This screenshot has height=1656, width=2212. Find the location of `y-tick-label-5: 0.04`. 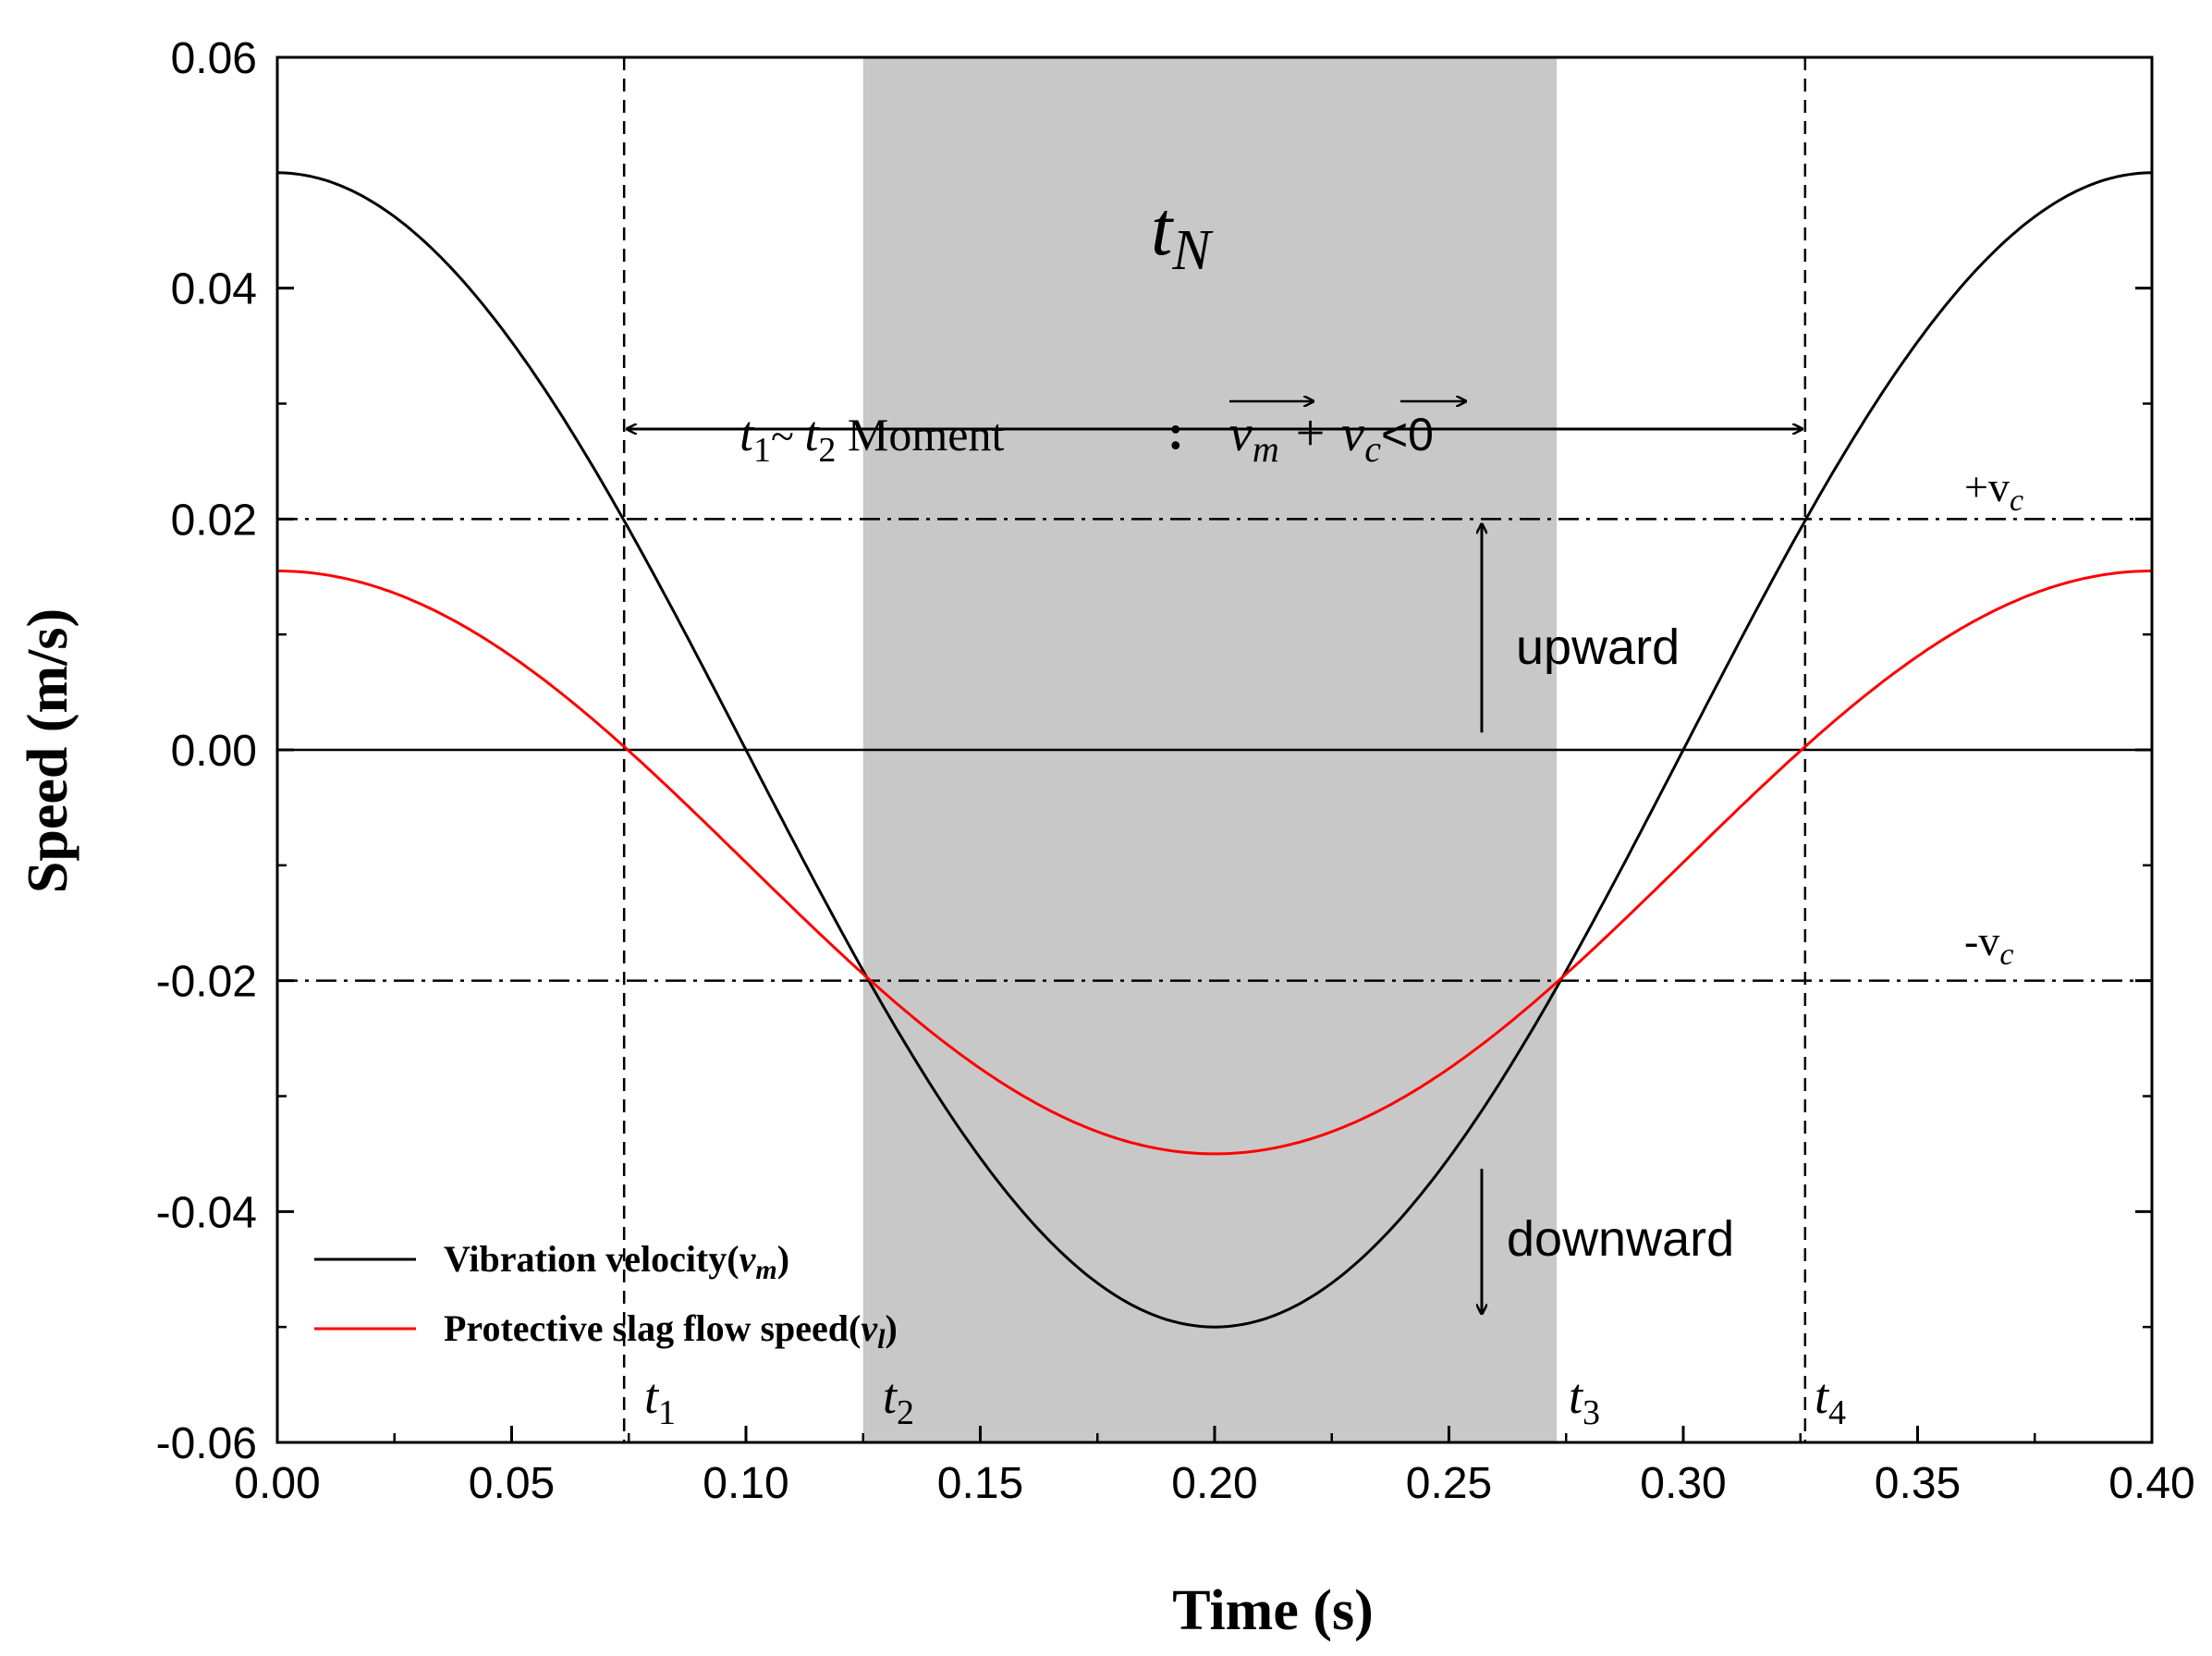

y-tick-label-5: 0.04 is located at coordinates (214, 289).